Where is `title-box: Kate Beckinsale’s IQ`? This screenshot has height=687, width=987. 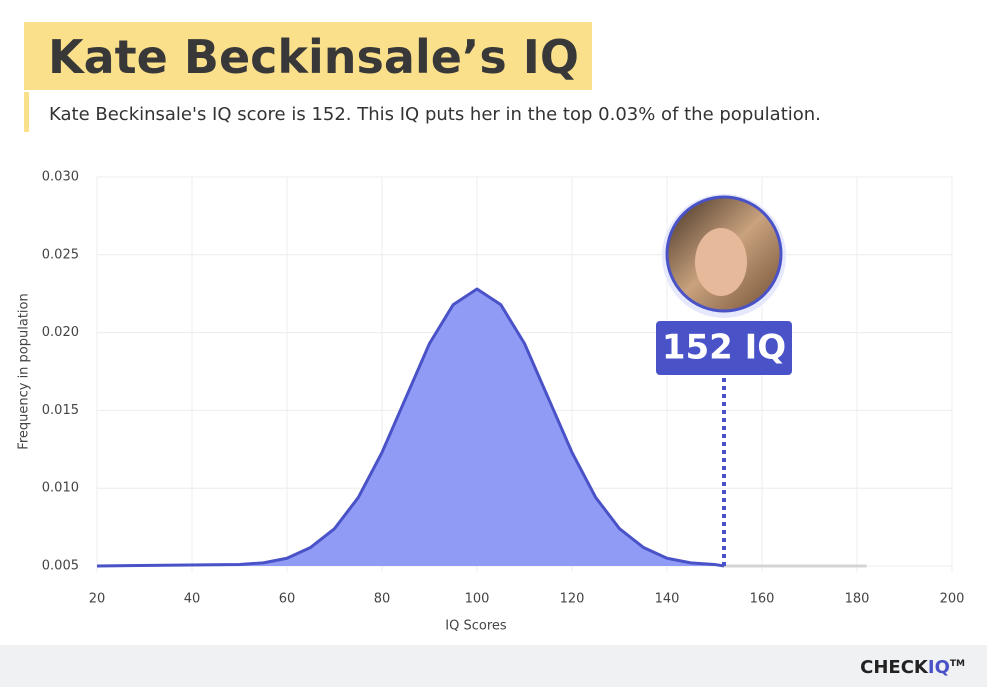 title-box: Kate Beckinsale’s IQ is located at coordinates (308, 56).